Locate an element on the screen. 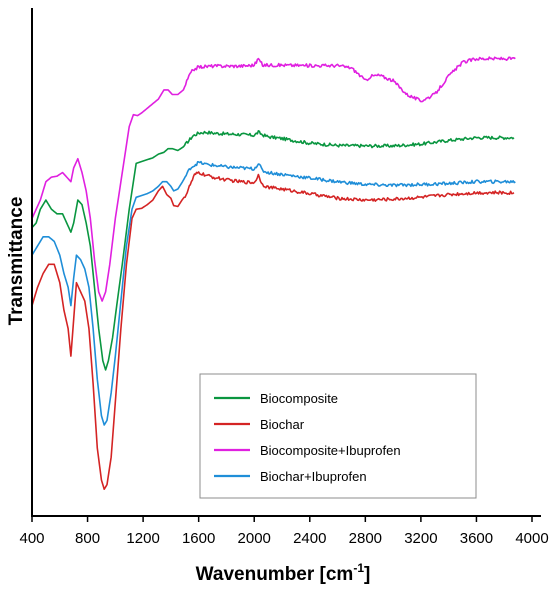  x-tick-label: 2400 is located at coordinates (309, 538).